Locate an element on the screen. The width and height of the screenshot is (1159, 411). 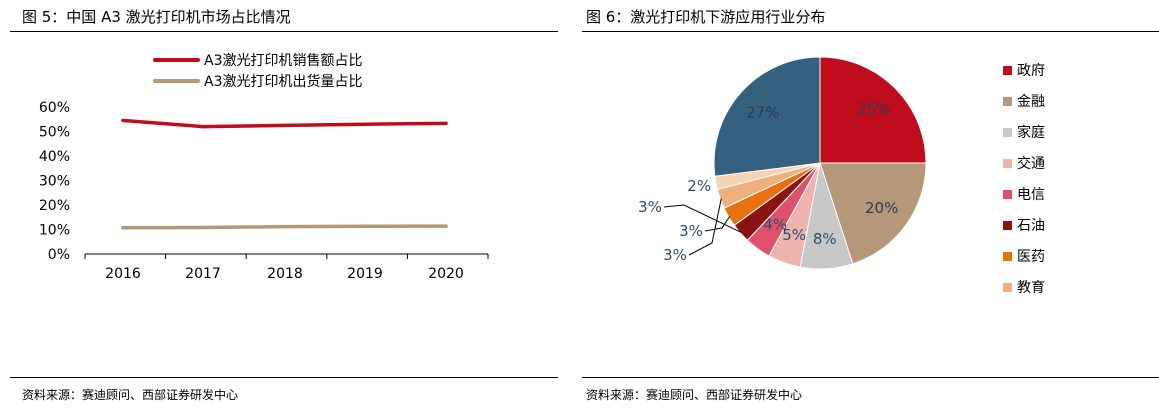
x-tick-label: 2019 is located at coordinates (365, 274).